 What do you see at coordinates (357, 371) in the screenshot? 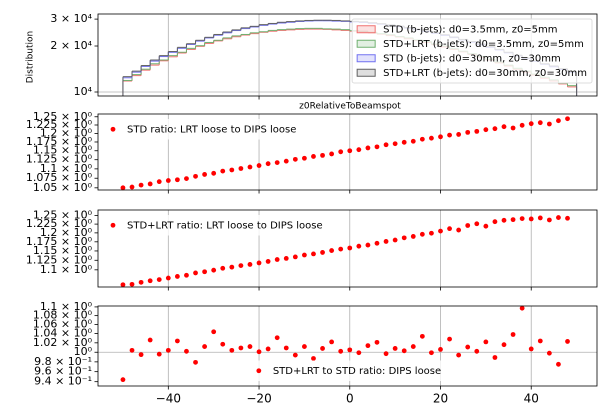
I see `legend-label: STD+LRT to STD ratio: DIPS loose` at bounding box center [357, 371].